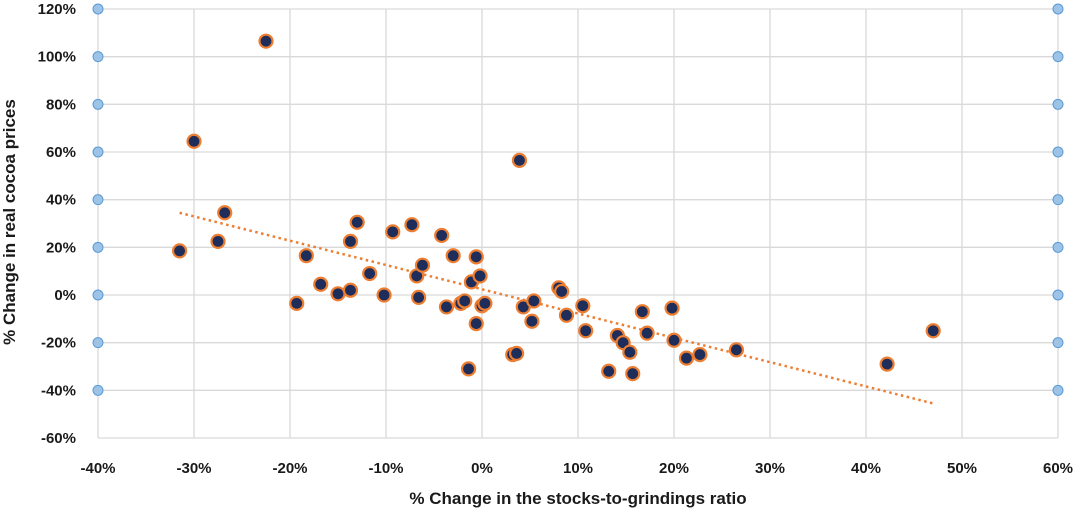 The height and width of the screenshot is (516, 1089). I want to click on x-tick-label: 10%, so click(578, 468).